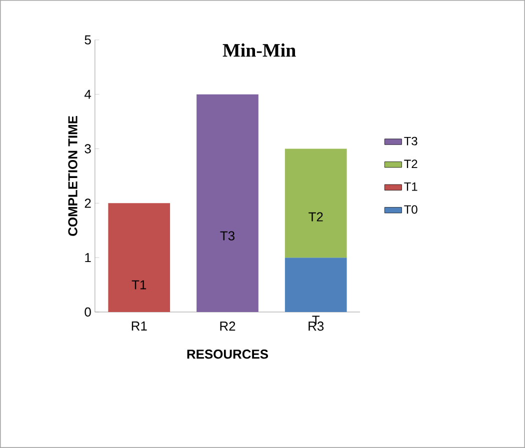  I want to click on x-axis-title: RESOURCES, so click(227, 354).